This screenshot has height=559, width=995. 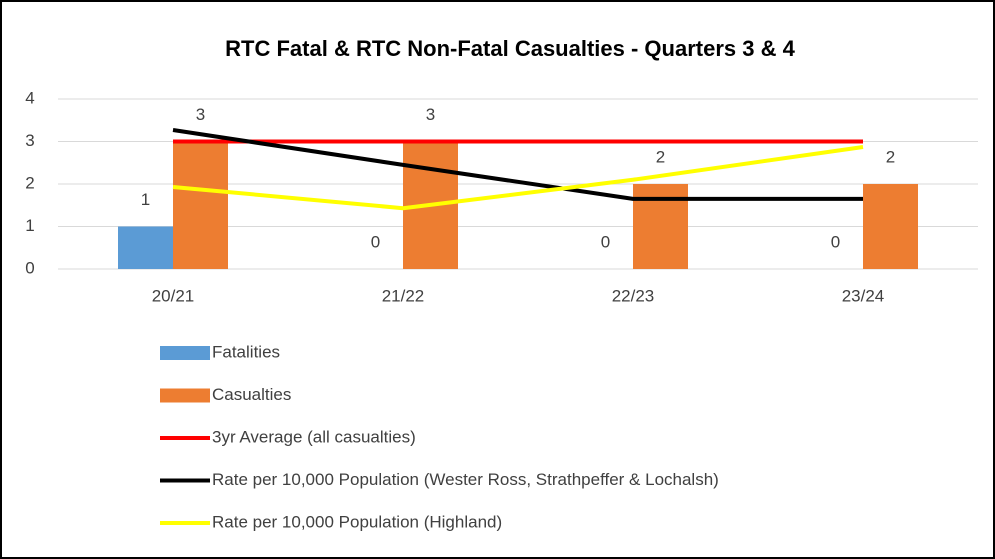 I want to click on y-tick-label: 1, so click(x=29, y=225).